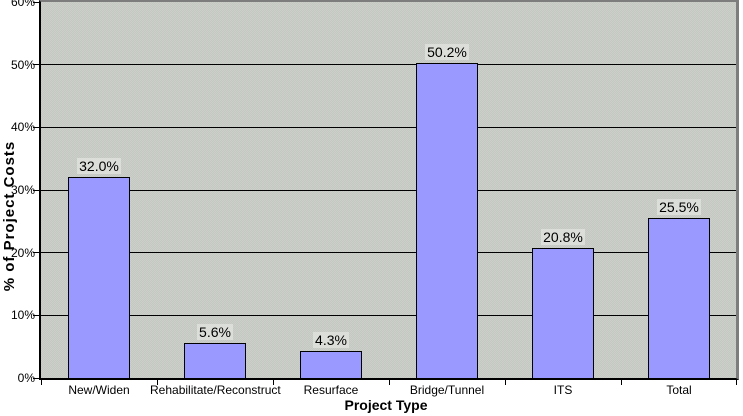 Image resolution: width=743 pixels, height=416 pixels. I want to click on y-tick-label: 60%, so click(22, 4).